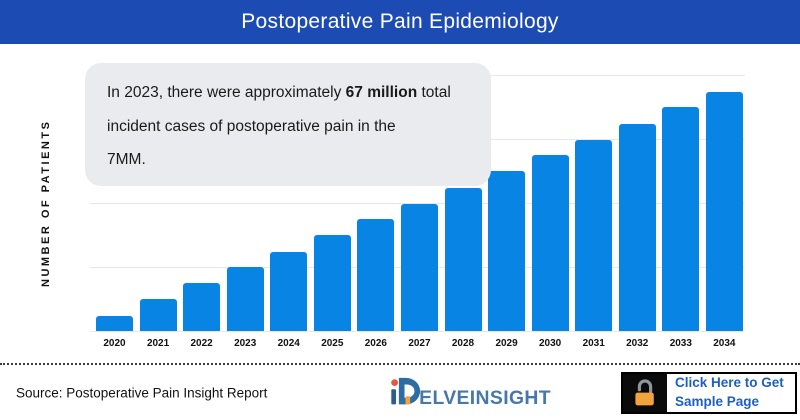 This screenshot has width=800, height=420. I want to click on bar-column: 2033, so click(681, 212).